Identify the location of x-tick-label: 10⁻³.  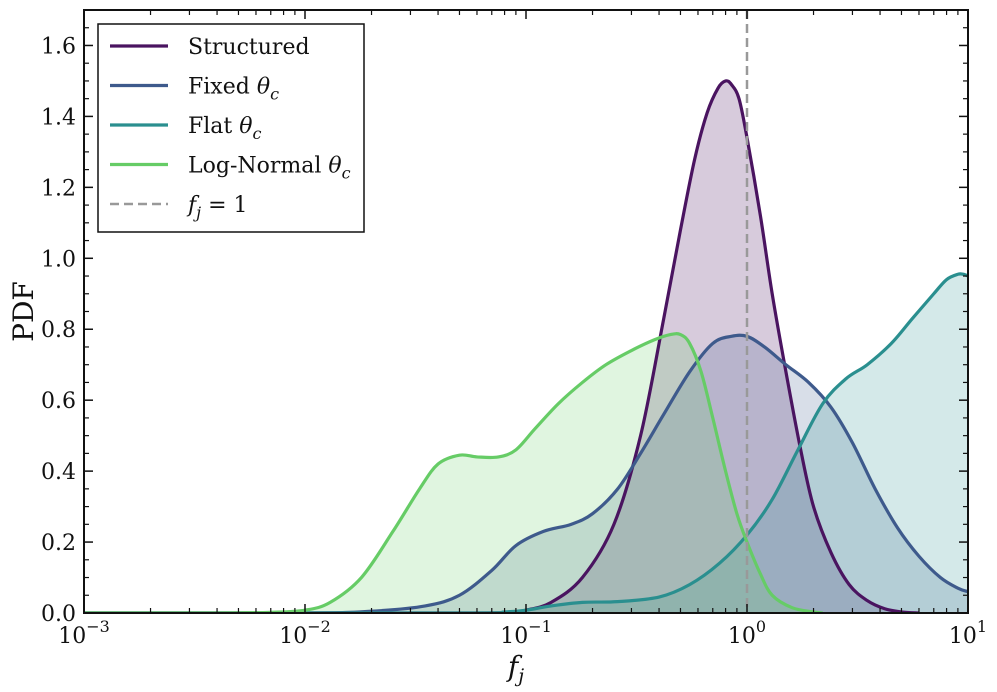
(84, 633).